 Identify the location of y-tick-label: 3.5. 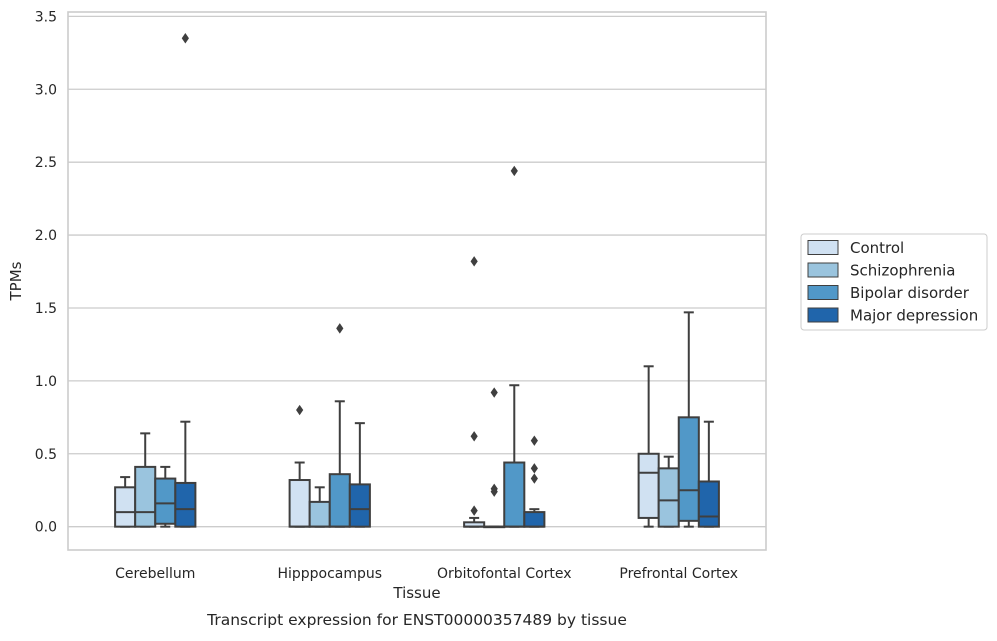
(46, 17).